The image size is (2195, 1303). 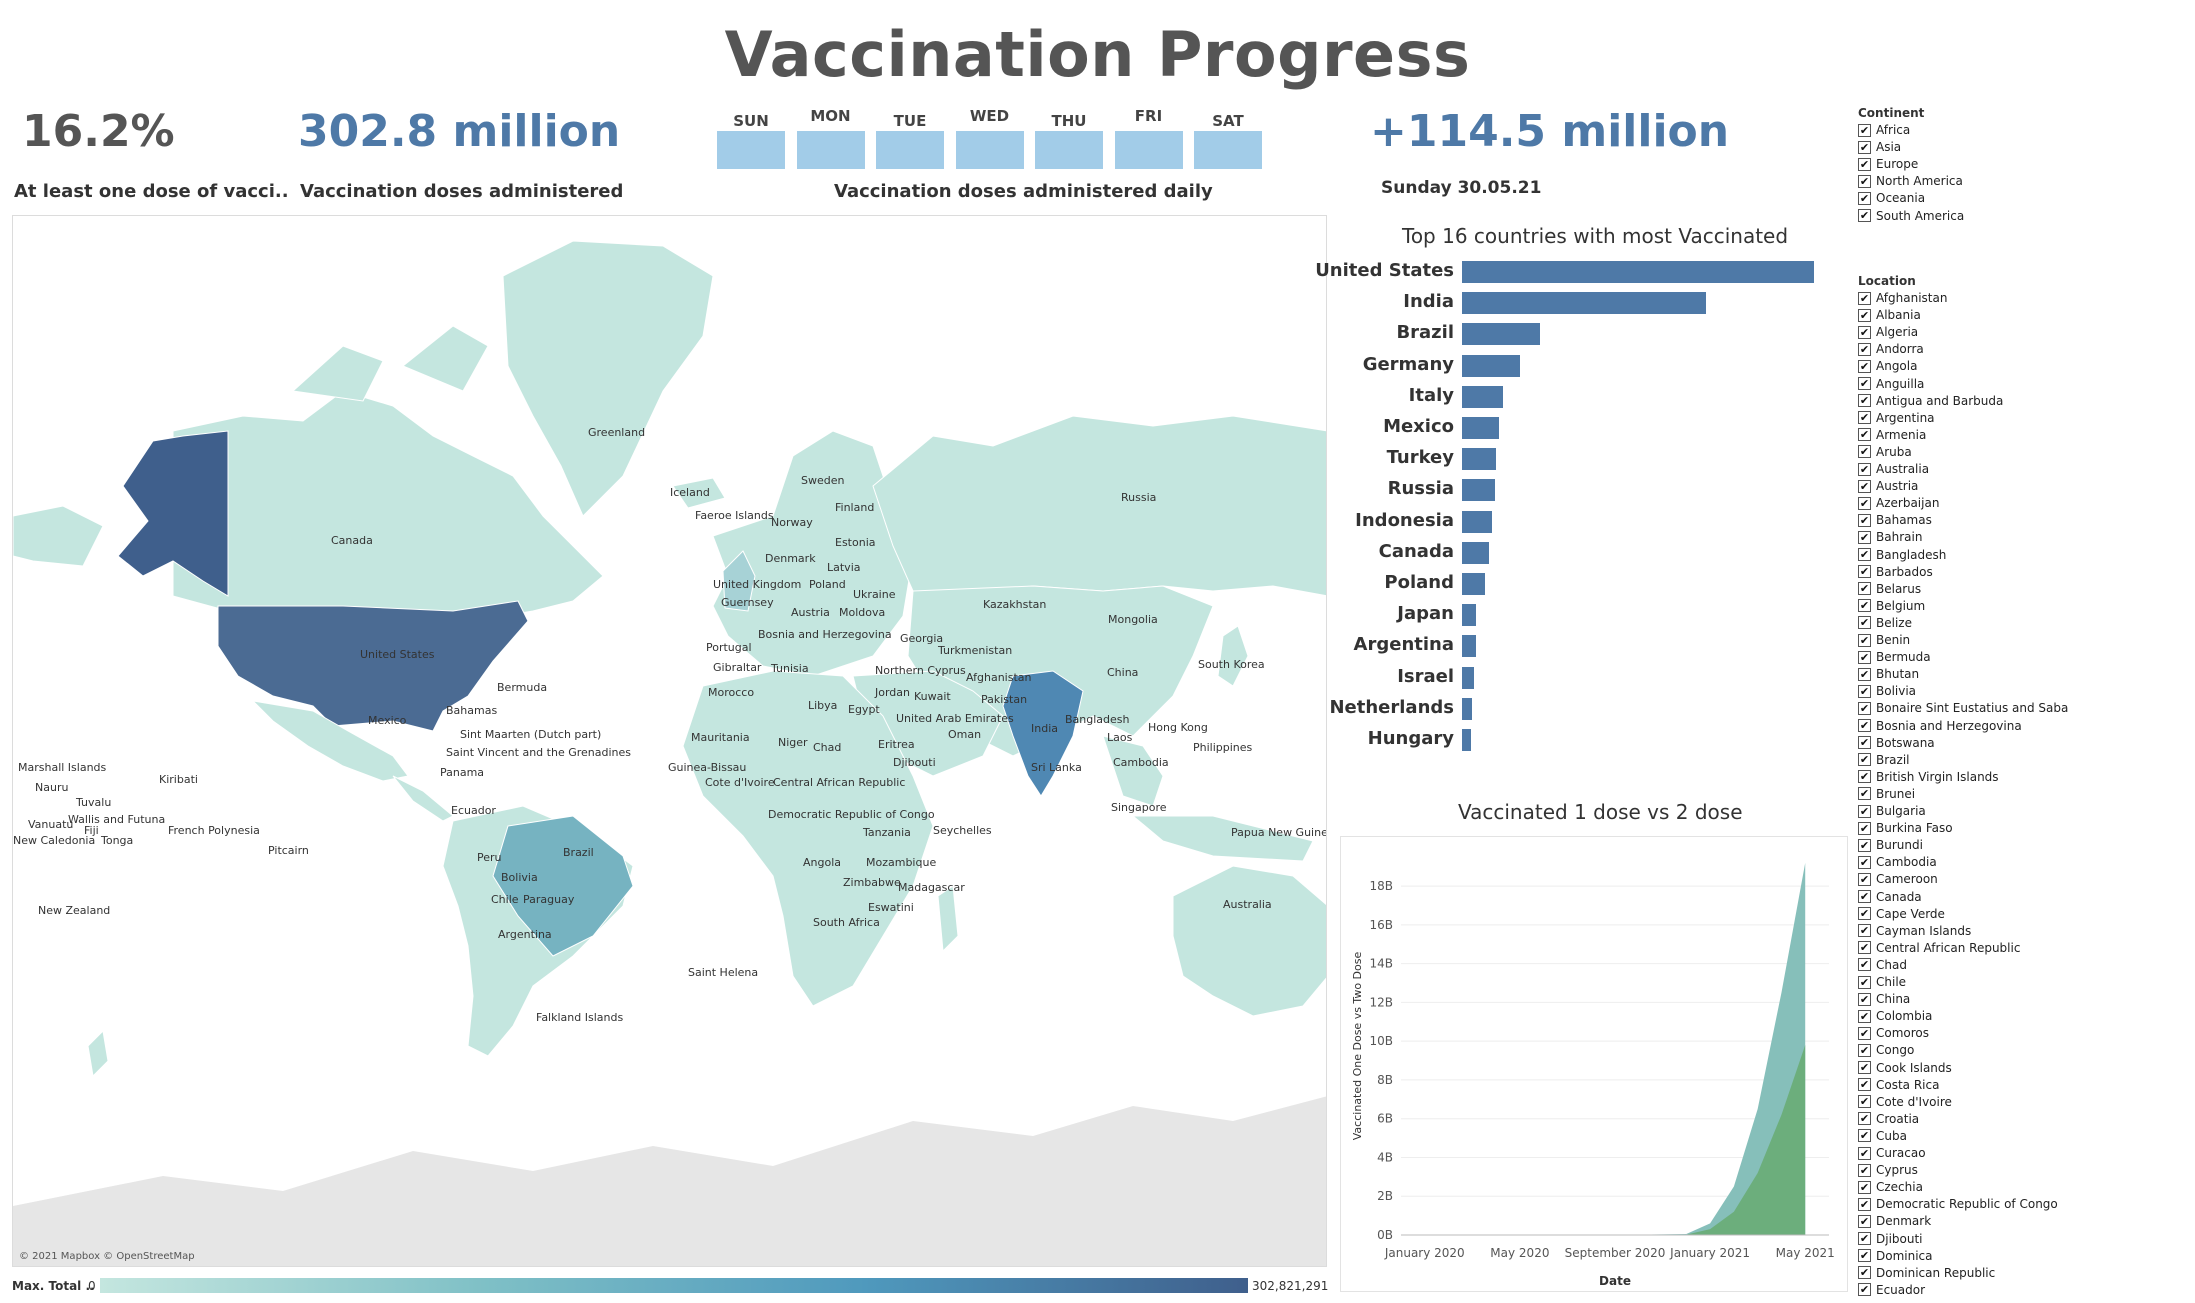 What do you see at coordinates (1888, 1119) in the screenshot?
I see `location-filter-item: ✔ Croatia` at bounding box center [1888, 1119].